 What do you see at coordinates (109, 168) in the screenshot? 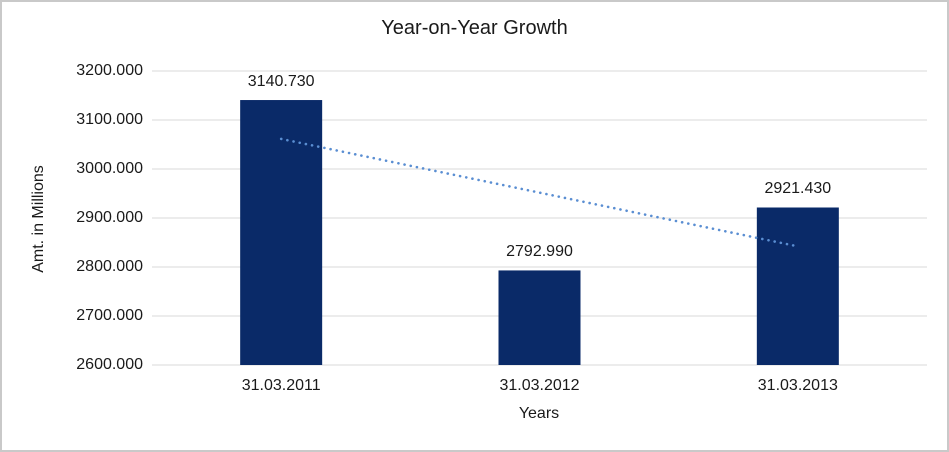
I see `y-tick-label: 3000.000` at bounding box center [109, 168].